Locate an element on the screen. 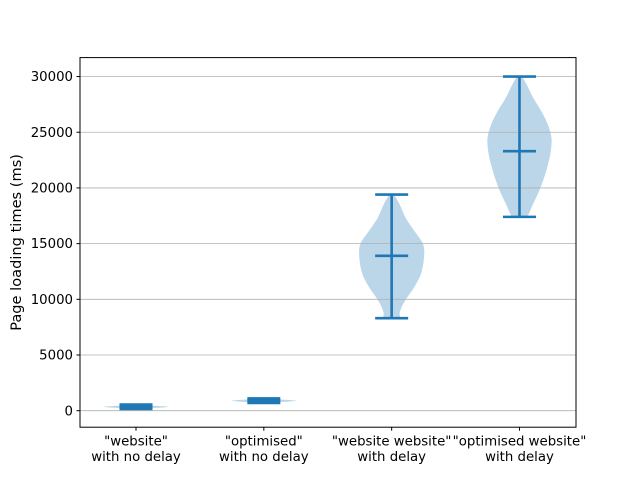  y-tick-label: 15000 is located at coordinates (52, 244).